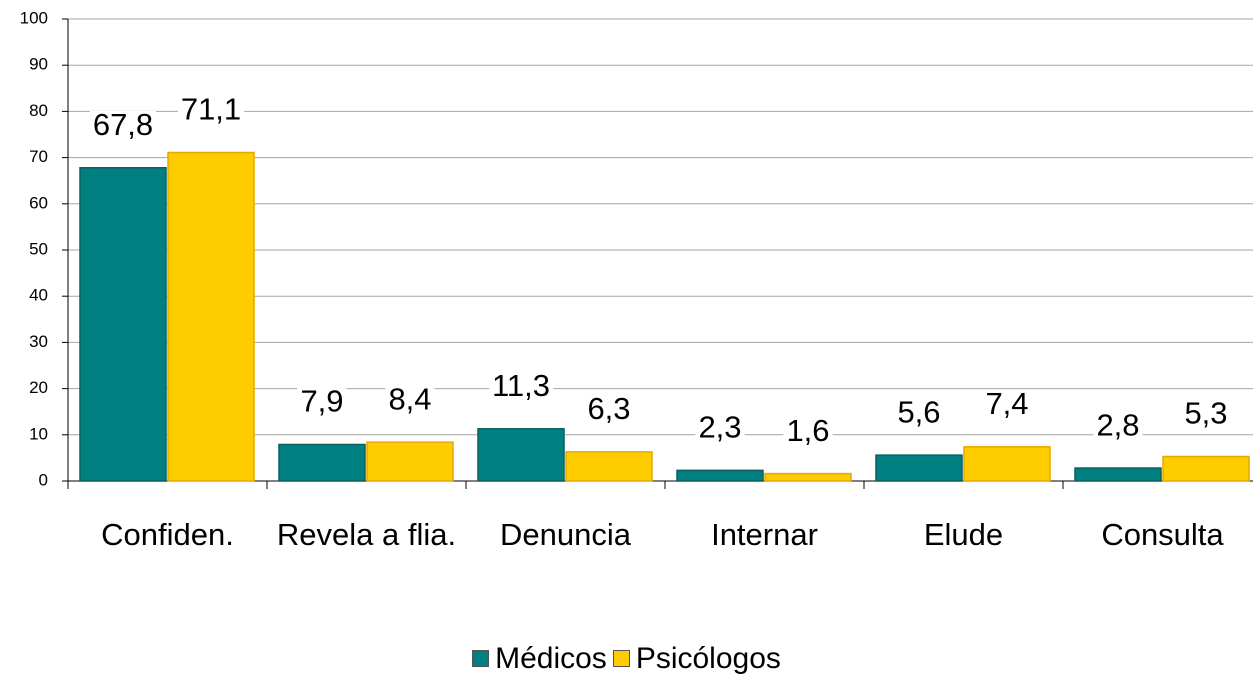 The height and width of the screenshot is (675, 1253). I want to click on y-tick-label: 90, so click(38, 64).